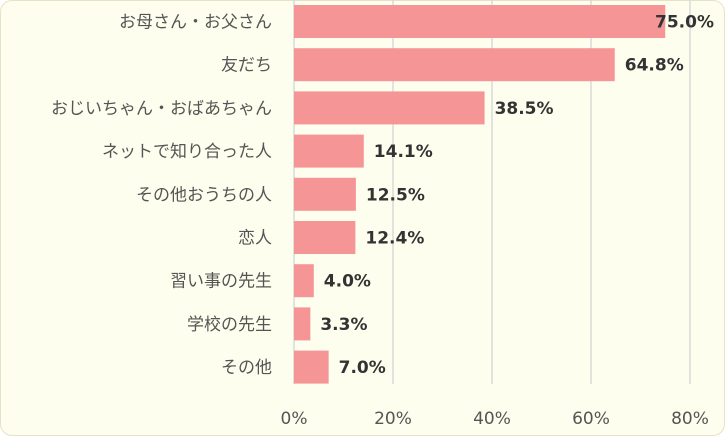  Describe the element at coordinates (294, 419) in the screenshot. I see `x-tick-label: 0%` at that location.